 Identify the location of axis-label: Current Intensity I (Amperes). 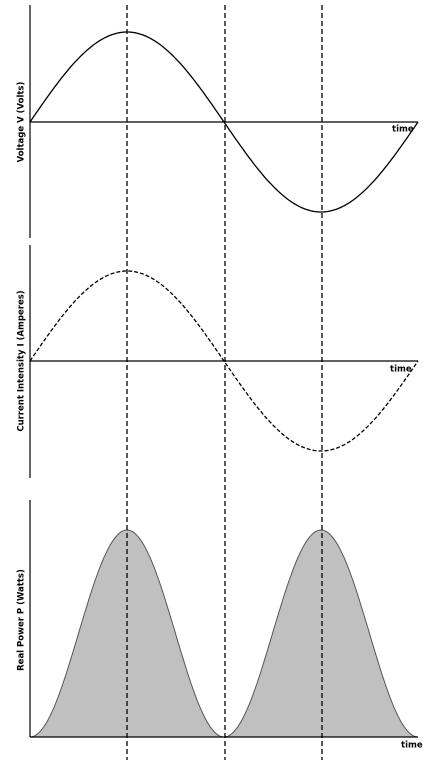
(22, 360).